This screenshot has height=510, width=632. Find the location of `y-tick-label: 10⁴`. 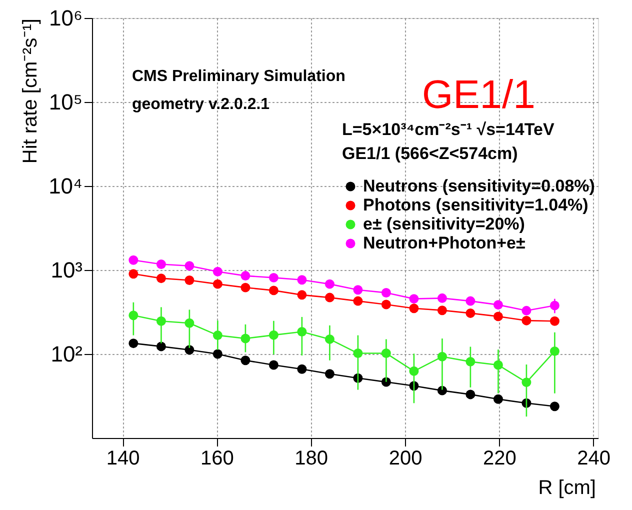

y-tick-label: 10⁴ is located at coordinates (65, 186).